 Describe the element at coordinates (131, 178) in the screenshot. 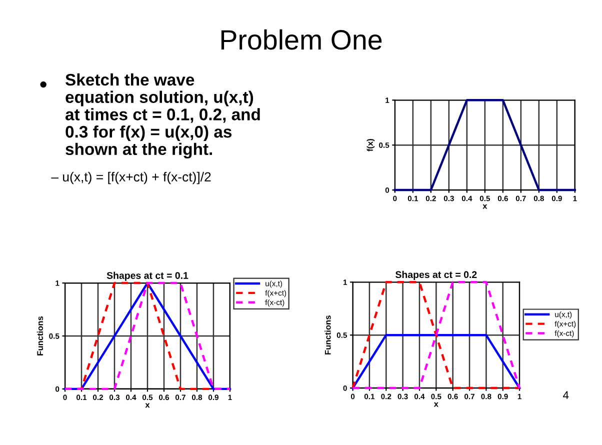

I see `text: – u(x,t) = [f(x+ct) + f(x-ct)]/2` at that location.